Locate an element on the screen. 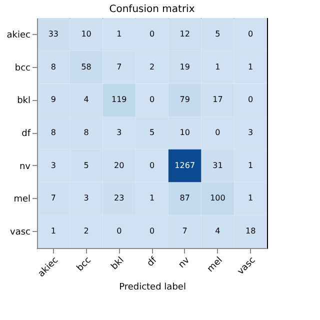 The image size is (320, 320). x-tick-label: nv is located at coordinates (184, 262).